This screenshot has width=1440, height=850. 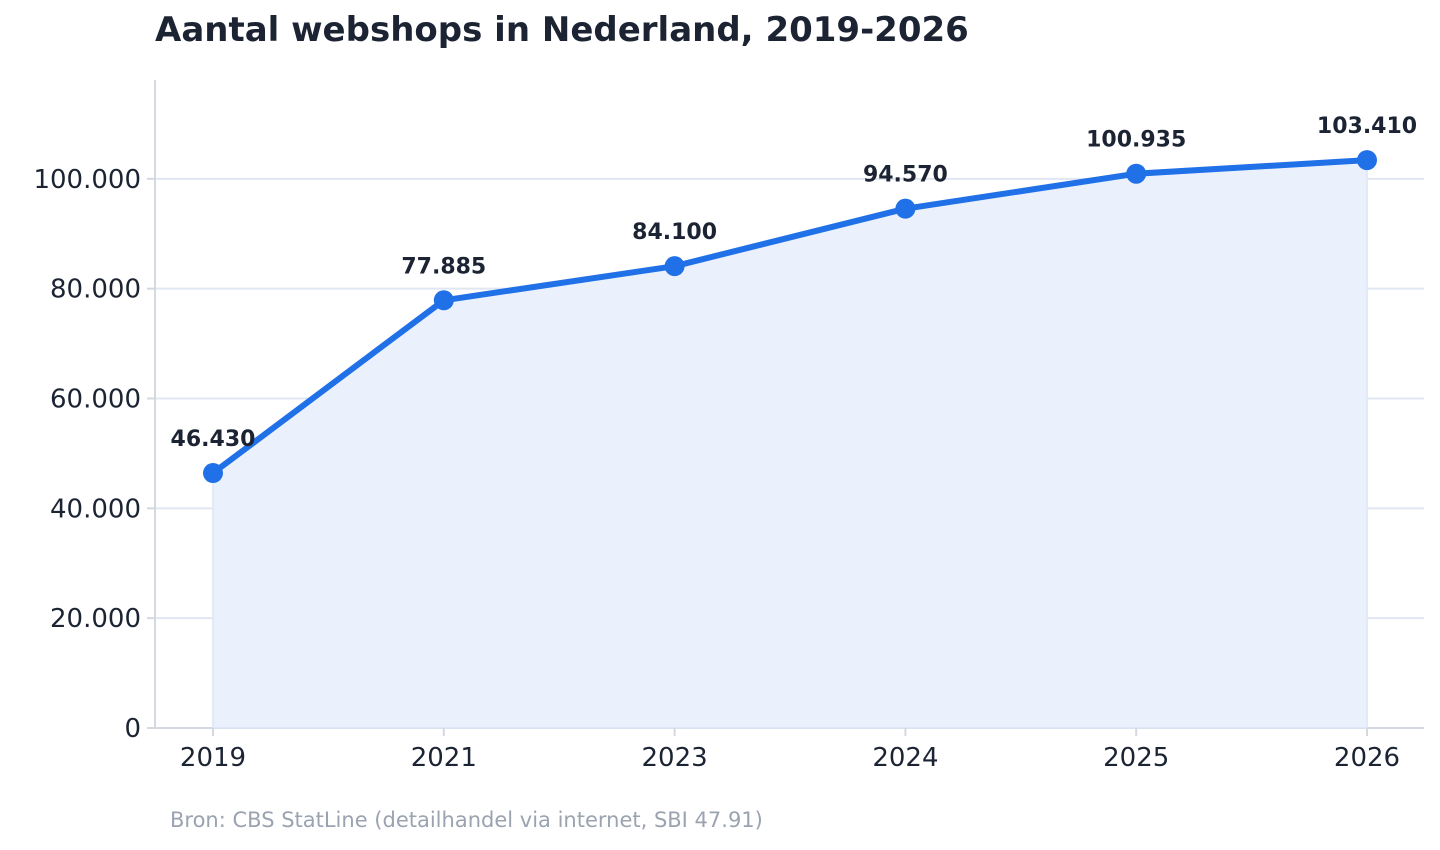 What do you see at coordinates (443, 266) in the screenshot?
I see `data-label: 77.885` at bounding box center [443, 266].